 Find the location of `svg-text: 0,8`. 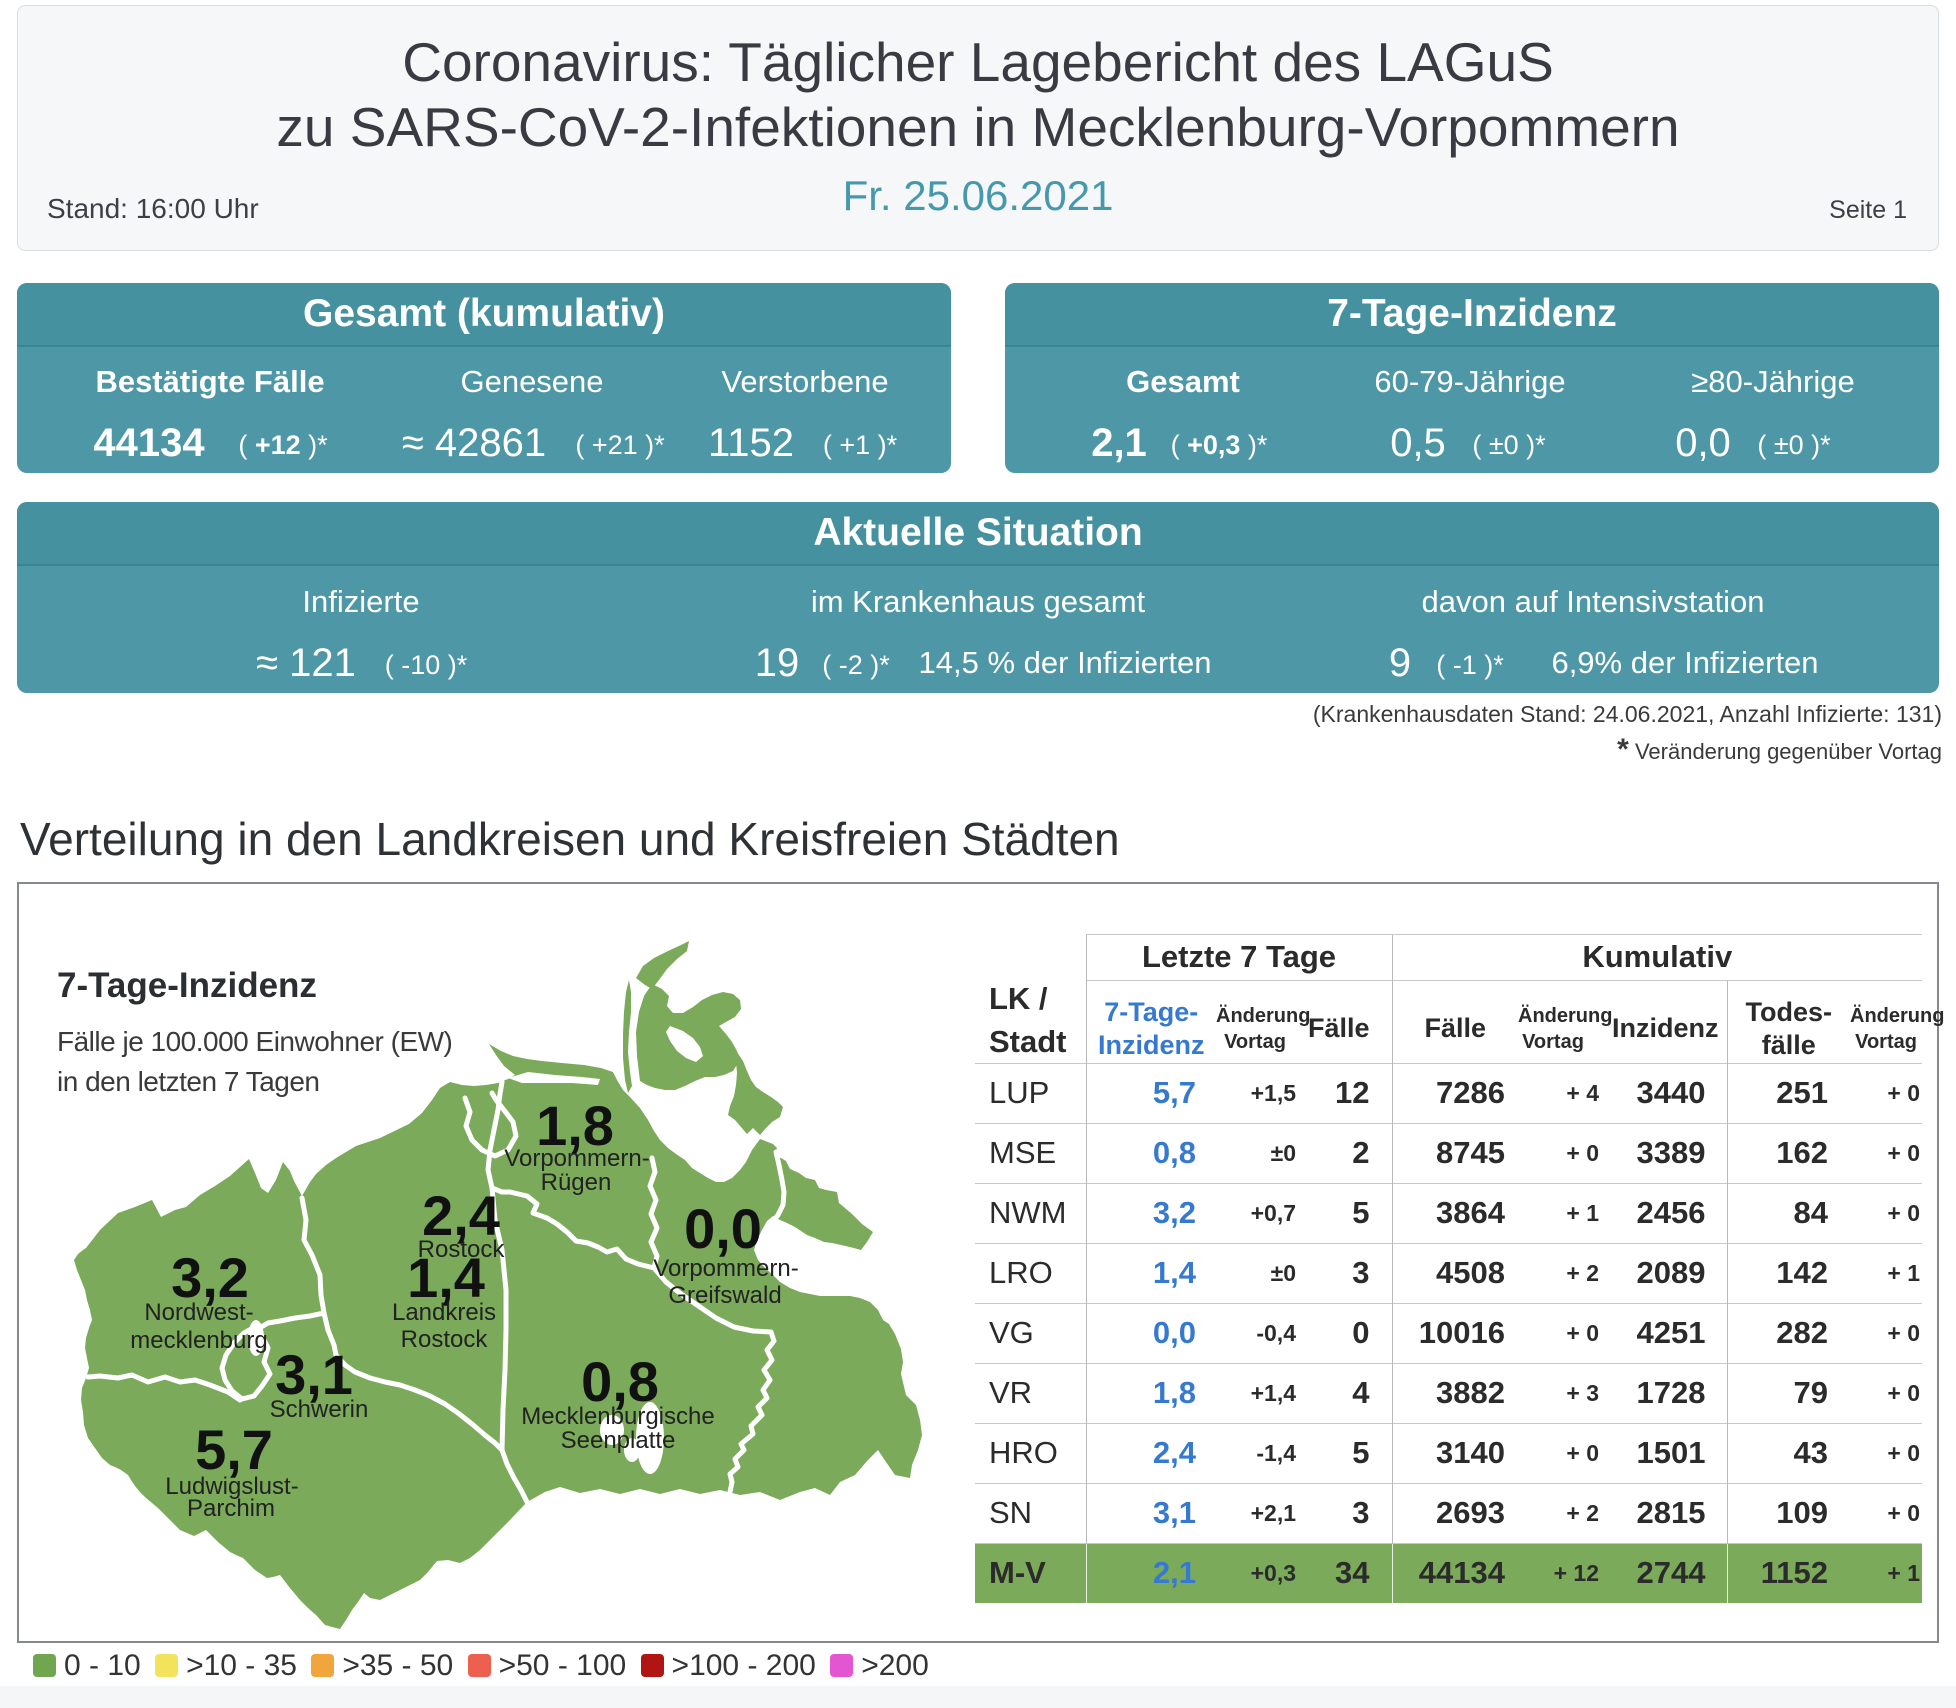

svg-text: 0,8 is located at coordinates (620, 1381).